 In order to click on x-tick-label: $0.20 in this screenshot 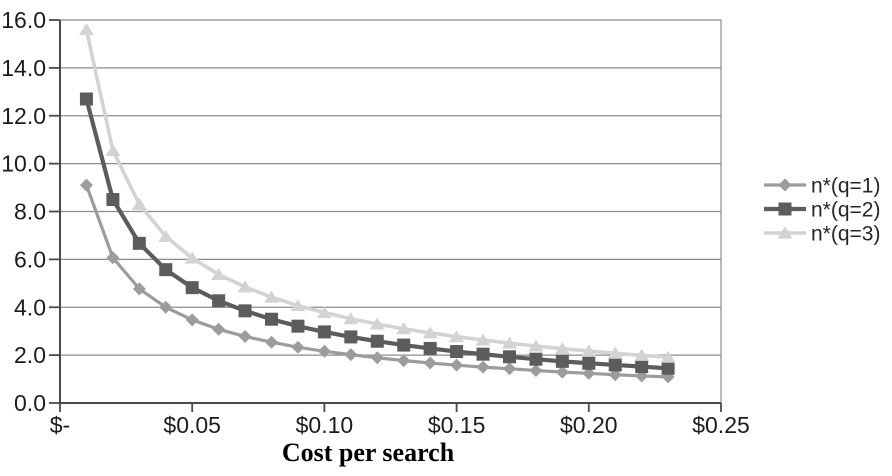, I will do `click(589, 425)`.